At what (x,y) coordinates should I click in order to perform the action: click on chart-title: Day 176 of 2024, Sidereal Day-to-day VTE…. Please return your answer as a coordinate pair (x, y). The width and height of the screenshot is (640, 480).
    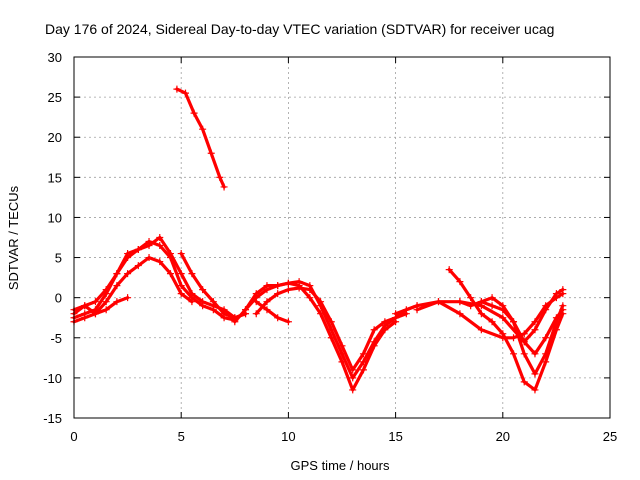
    Looking at the image, I should click on (299, 29).